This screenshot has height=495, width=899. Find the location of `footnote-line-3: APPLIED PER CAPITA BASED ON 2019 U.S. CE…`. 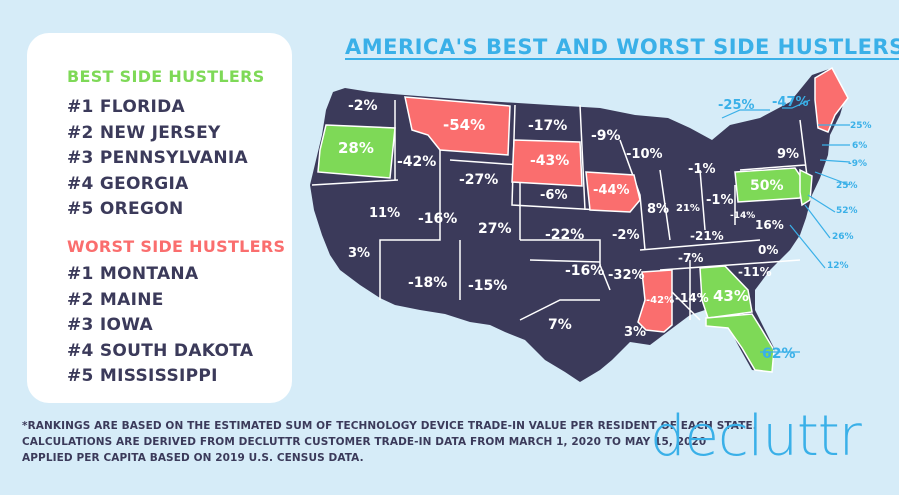

footnote-line-3: APPLIED PER CAPITA BASED ON 2019 U.S. CE… is located at coordinates (193, 458).